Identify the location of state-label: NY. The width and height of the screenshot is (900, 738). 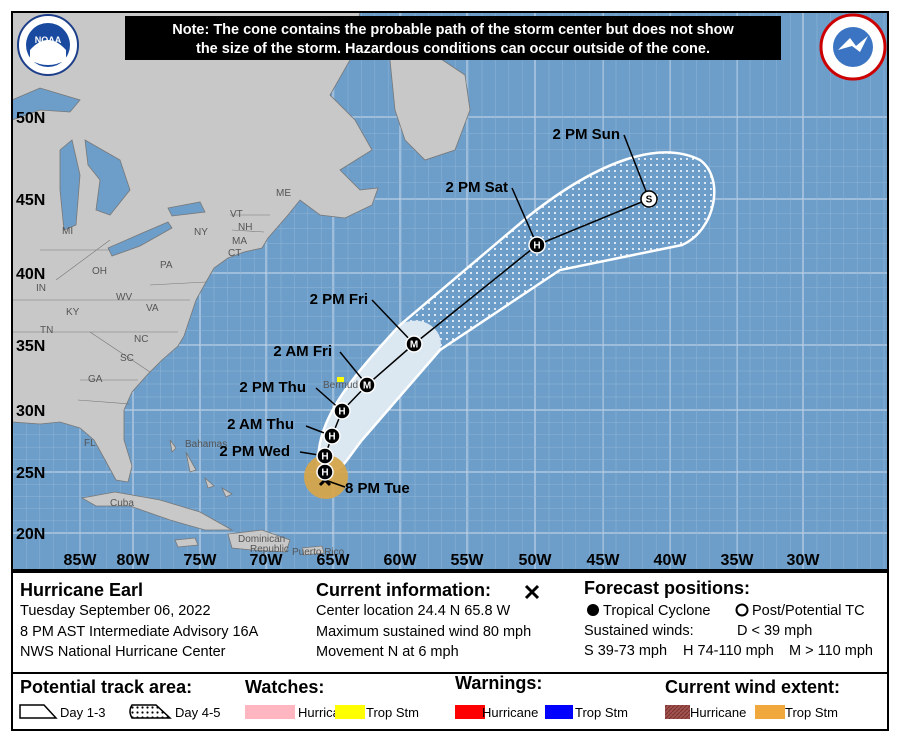
(201, 232).